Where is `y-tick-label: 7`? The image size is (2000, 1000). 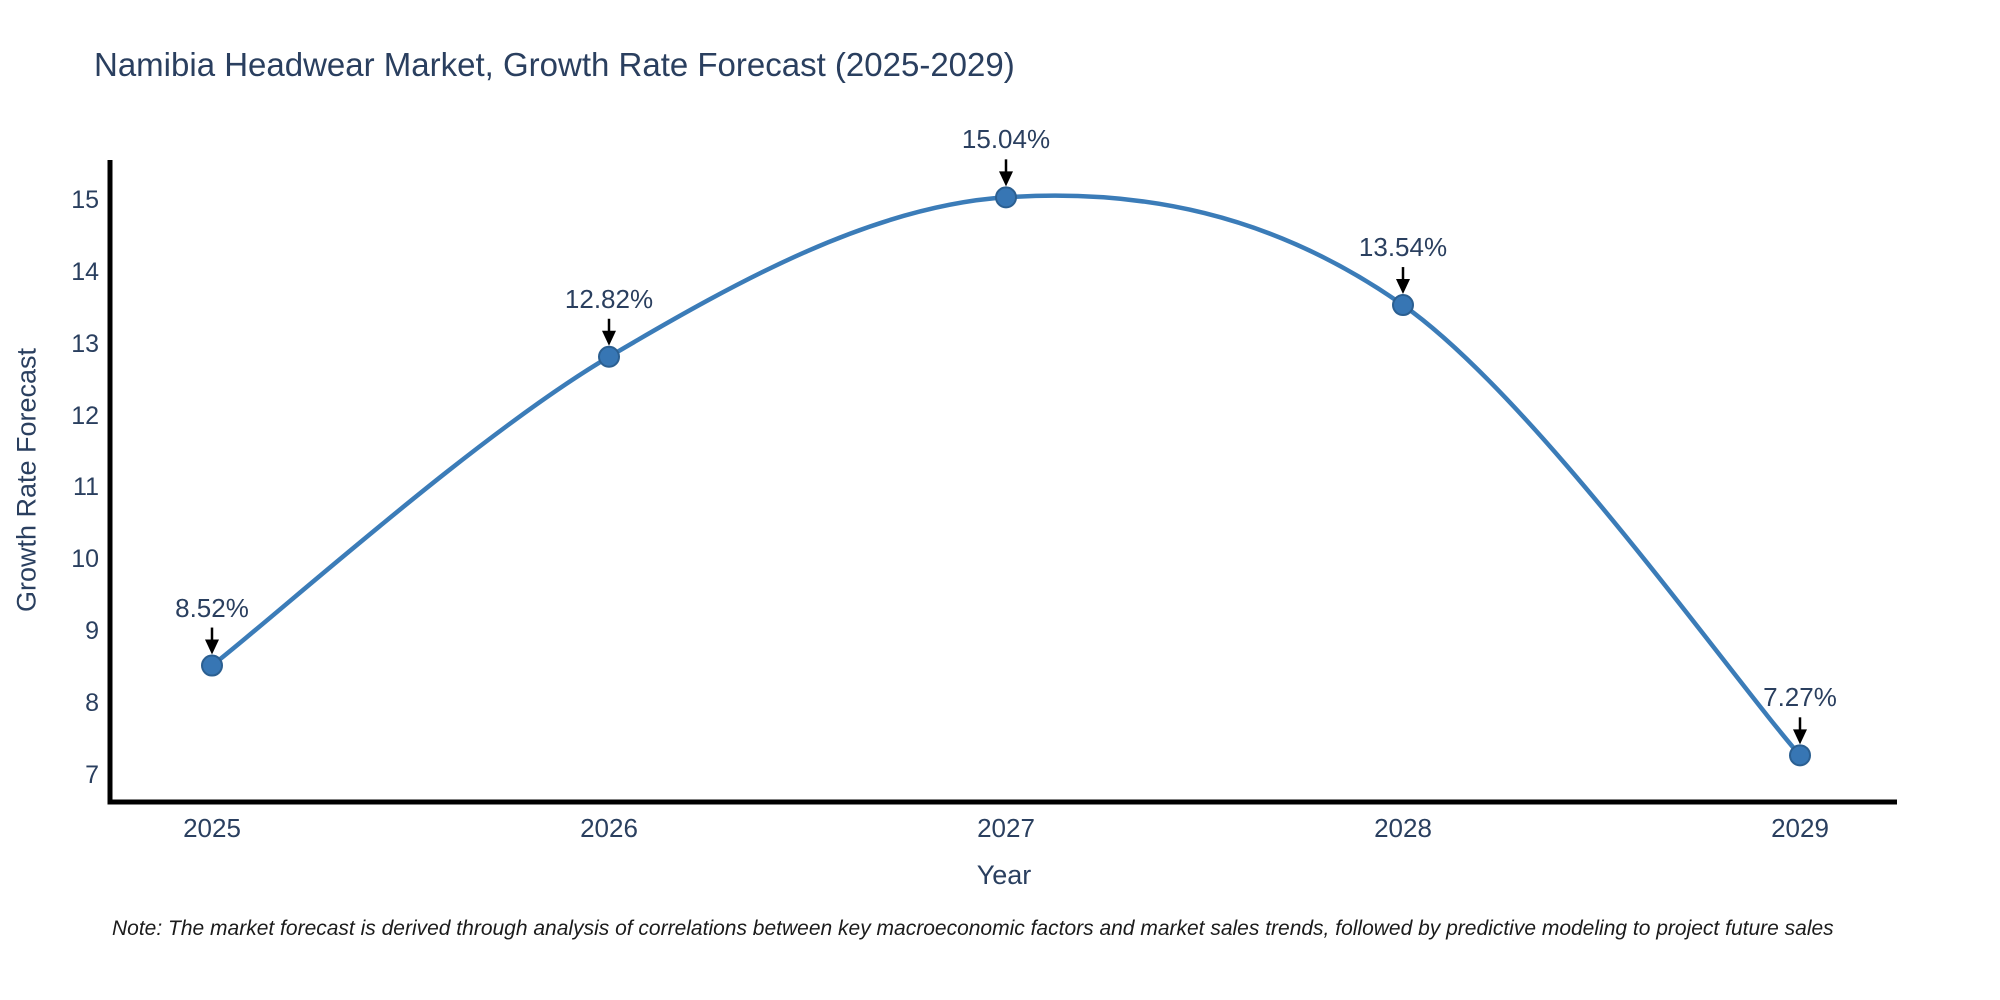
y-tick-label: 7 is located at coordinates (92, 774).